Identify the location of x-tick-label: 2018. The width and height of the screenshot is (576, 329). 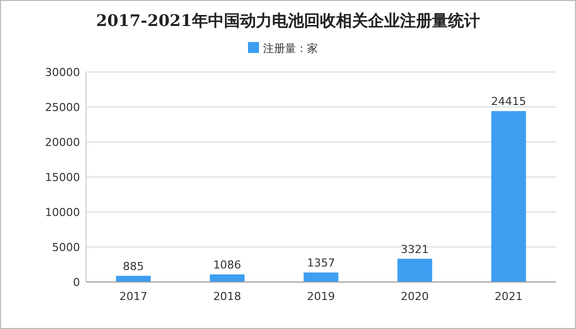
(227, 296).